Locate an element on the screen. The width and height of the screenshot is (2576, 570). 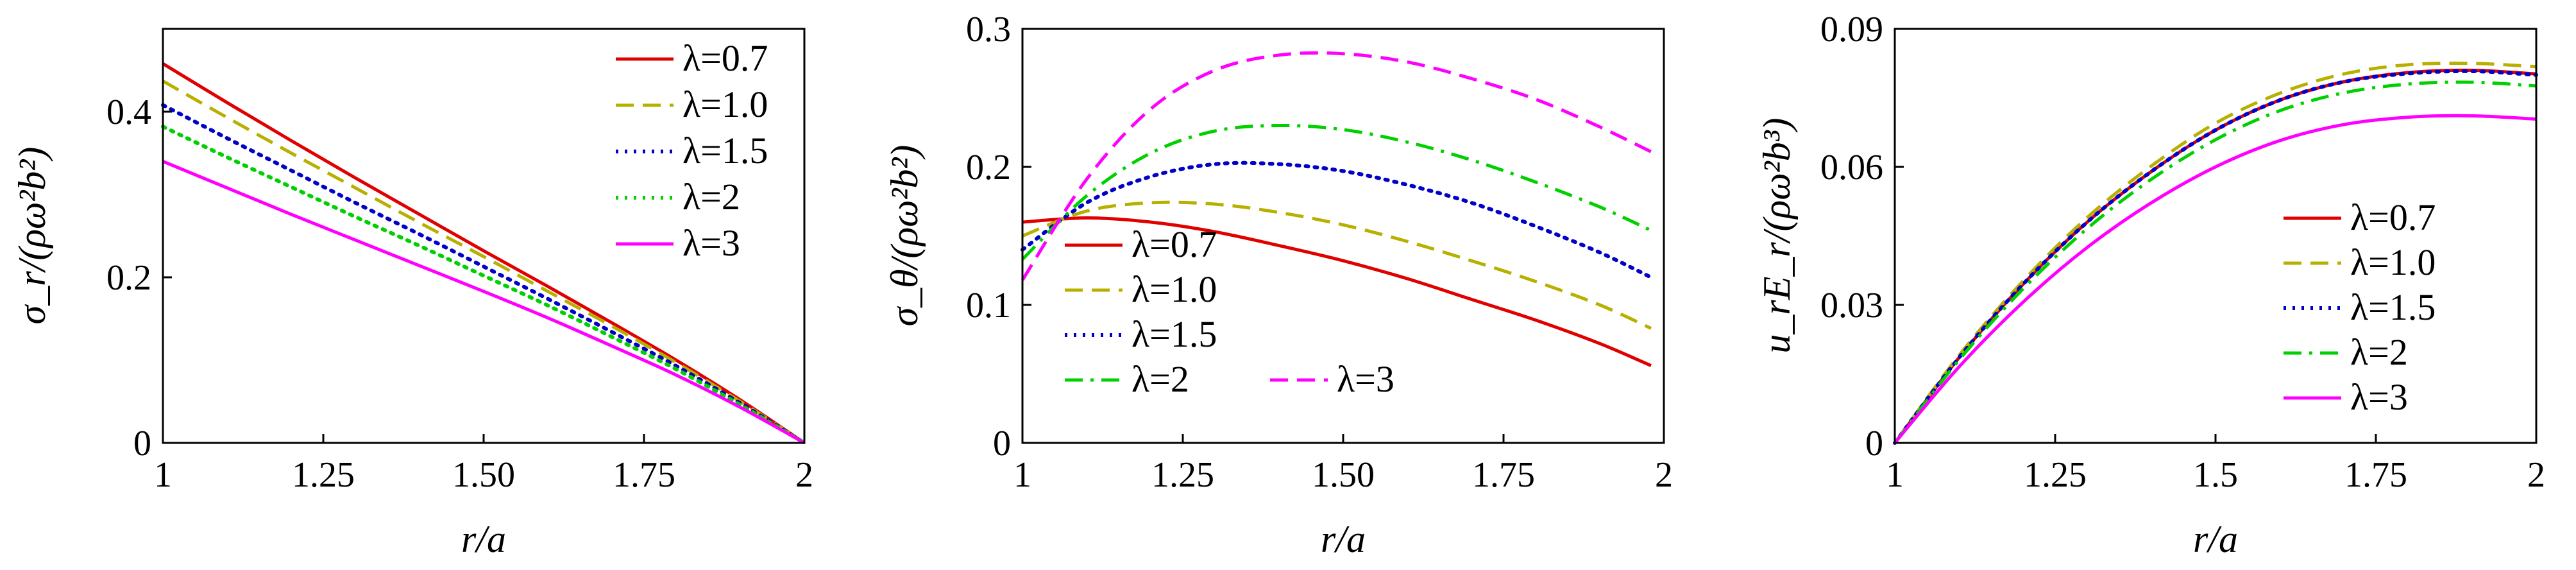
y-tick-label: 0.4 is located at coordinates (128, 112).